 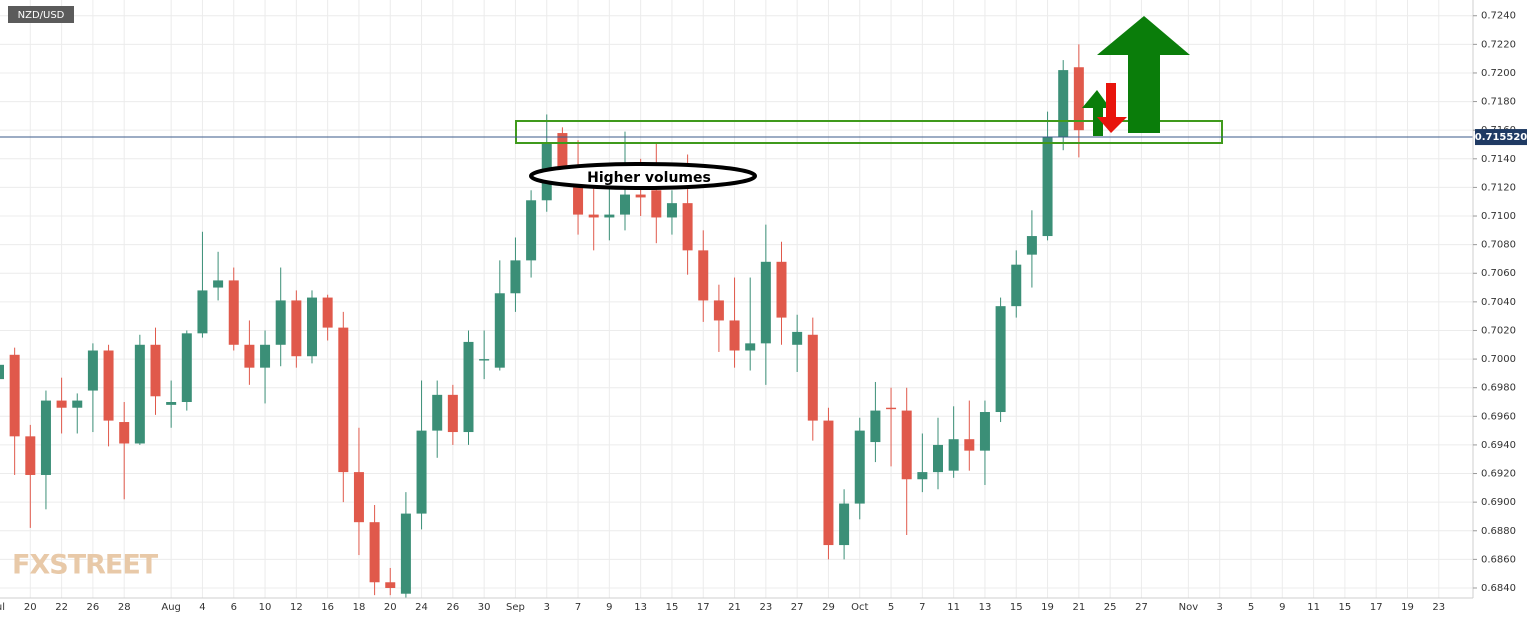 I want to click on x-tick-label: 16, so click(x=327, y=607).